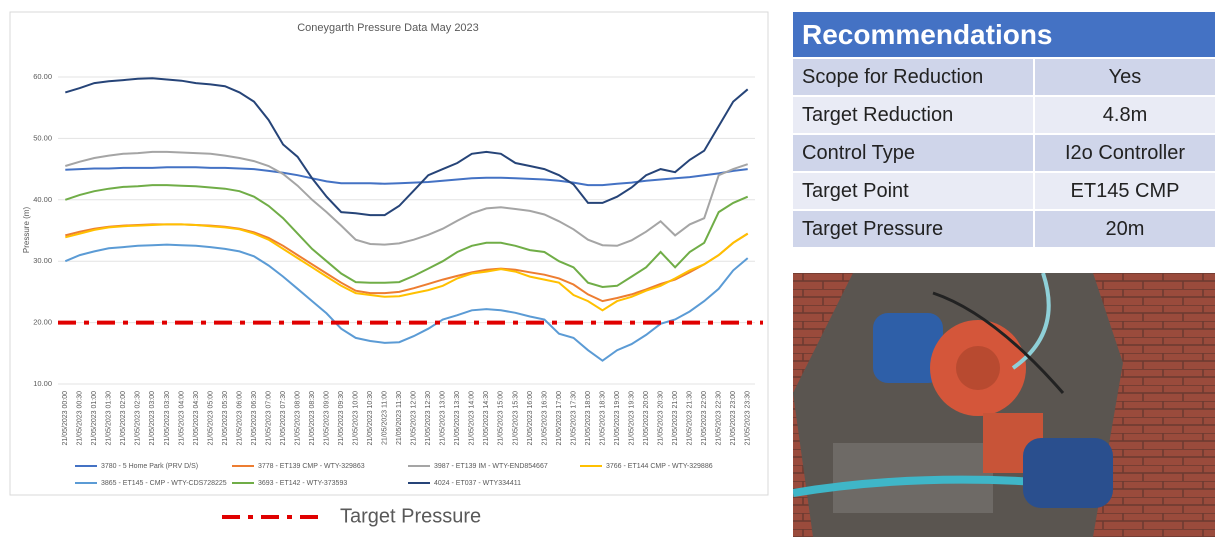  What do you see at coordinates (302, 483) in the screenshot?
I see `legend-label: 3693 - ET142 - WTY-373593` at bounding box center [302, 483].